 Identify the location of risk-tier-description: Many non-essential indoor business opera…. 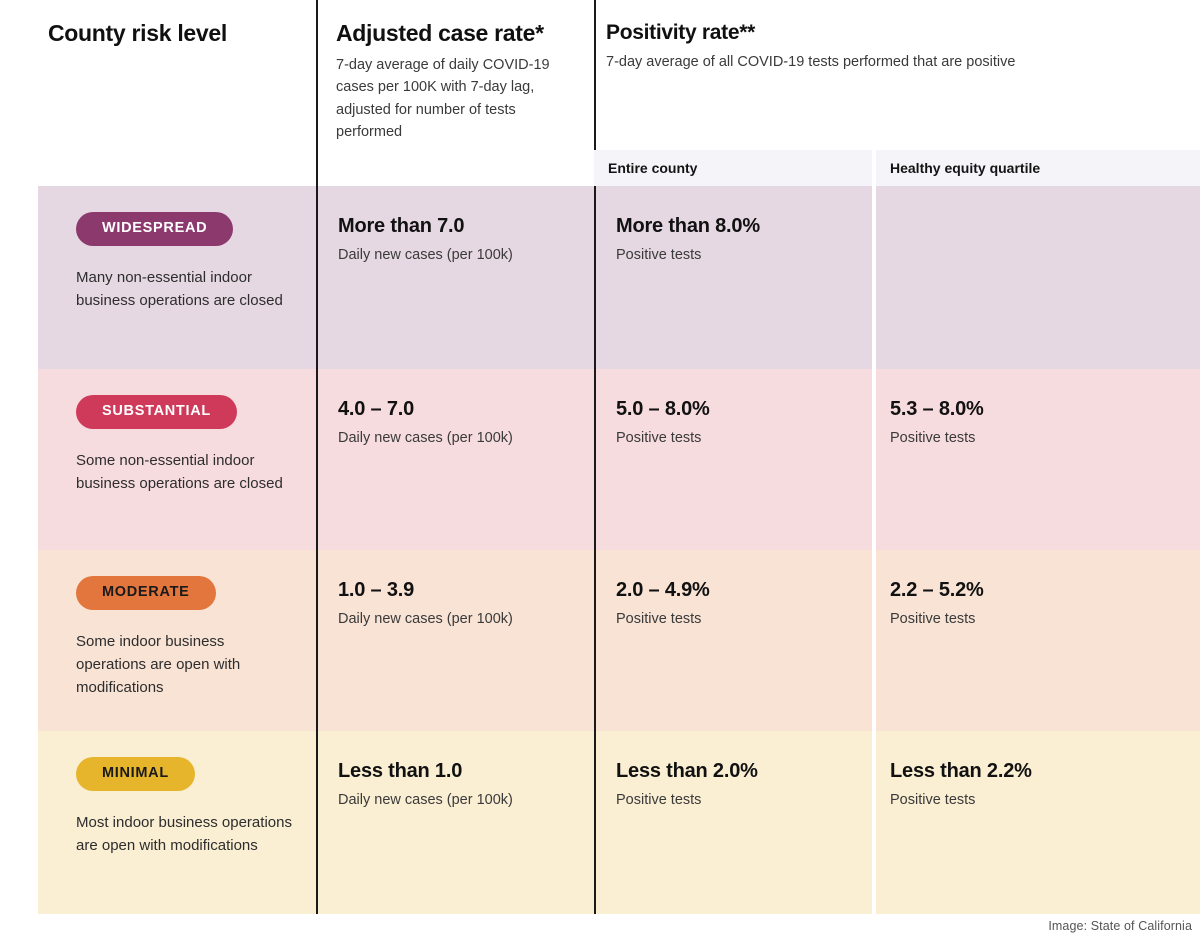
(179, 288).